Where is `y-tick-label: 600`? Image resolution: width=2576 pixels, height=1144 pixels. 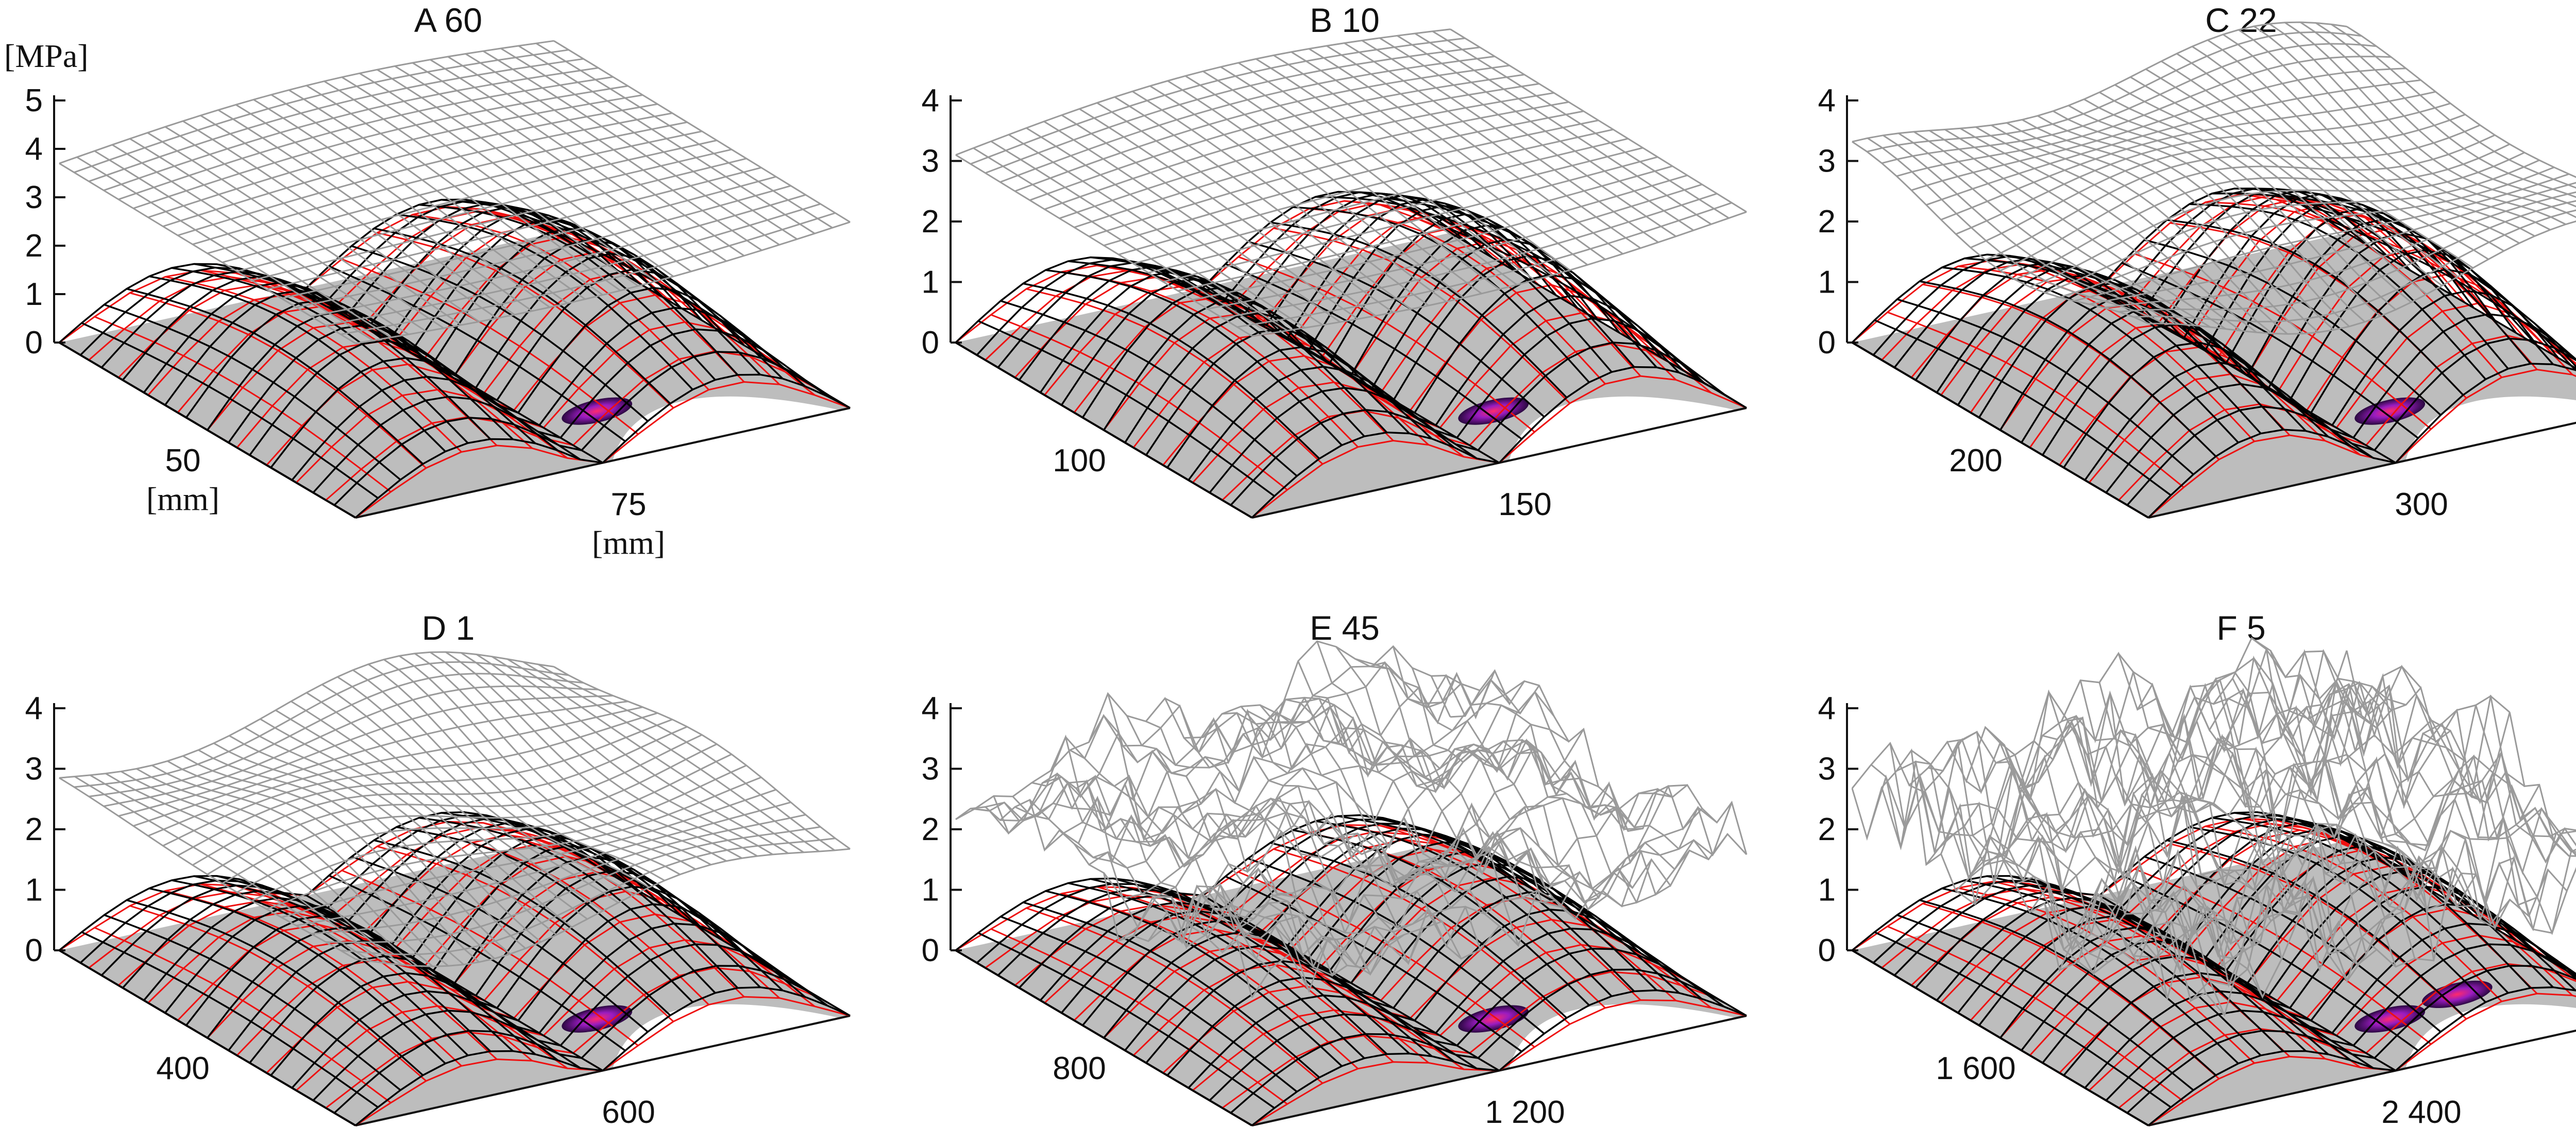
y-tick-label: 600 is located at coordinates (628, 1112).